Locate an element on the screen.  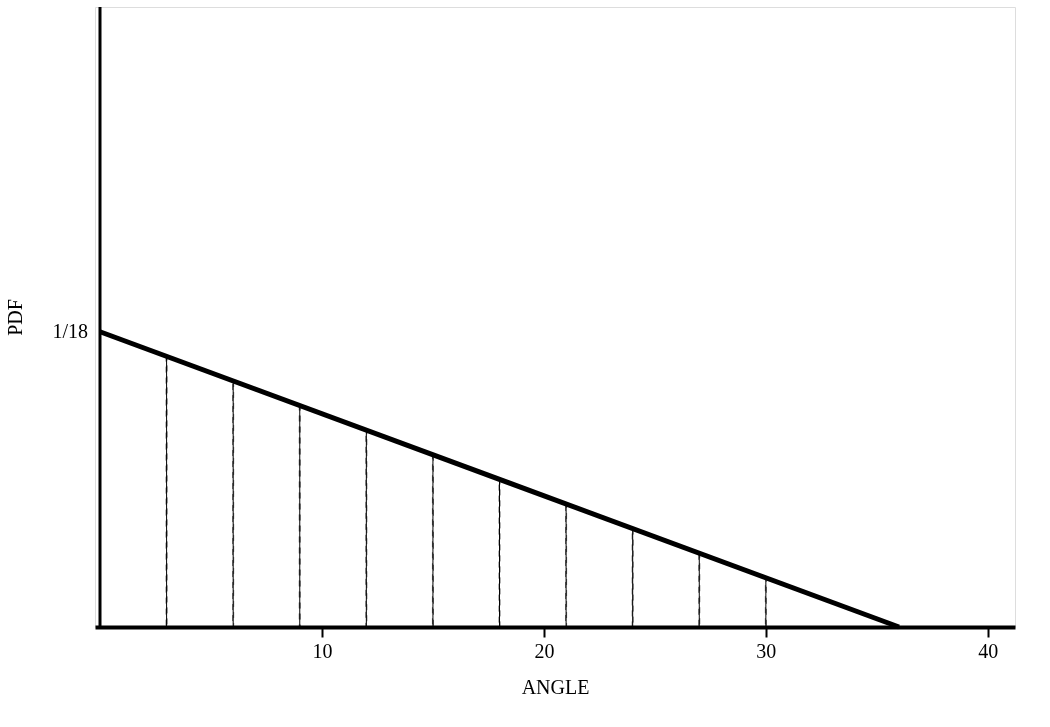
y-axis-title: PDF is located at coordinates (14, 317).